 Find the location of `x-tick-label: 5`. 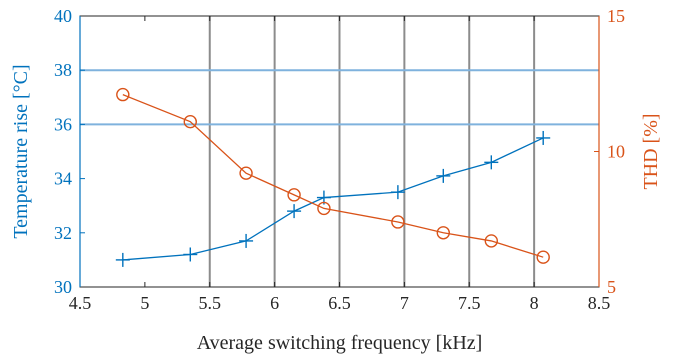

x-tick-label: 5 is located at coordinates (144, 303).